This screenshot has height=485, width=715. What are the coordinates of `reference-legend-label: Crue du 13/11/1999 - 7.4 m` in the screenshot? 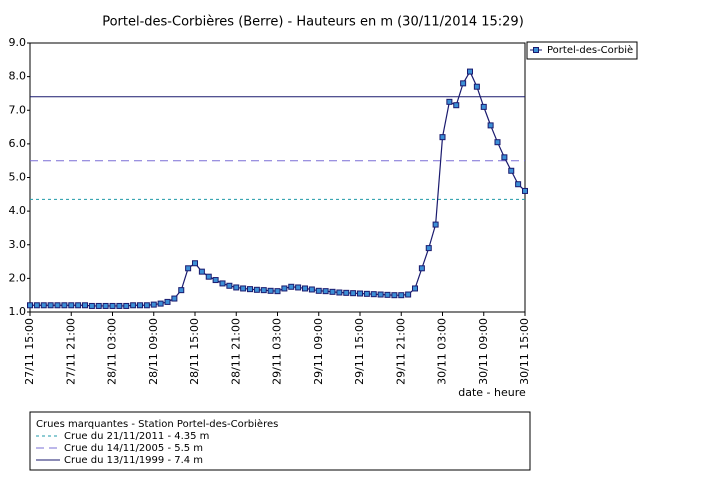 It's located at (133, 460).